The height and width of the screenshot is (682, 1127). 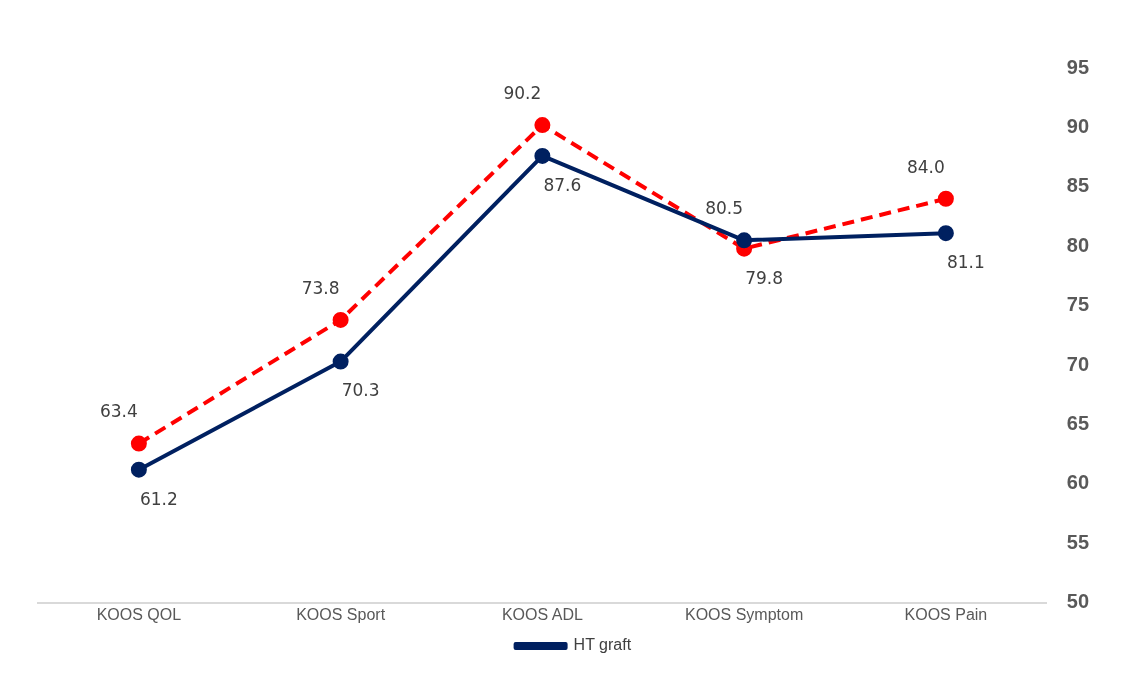 I want to click on data-label: 87.6, so click(x=562, y=184).